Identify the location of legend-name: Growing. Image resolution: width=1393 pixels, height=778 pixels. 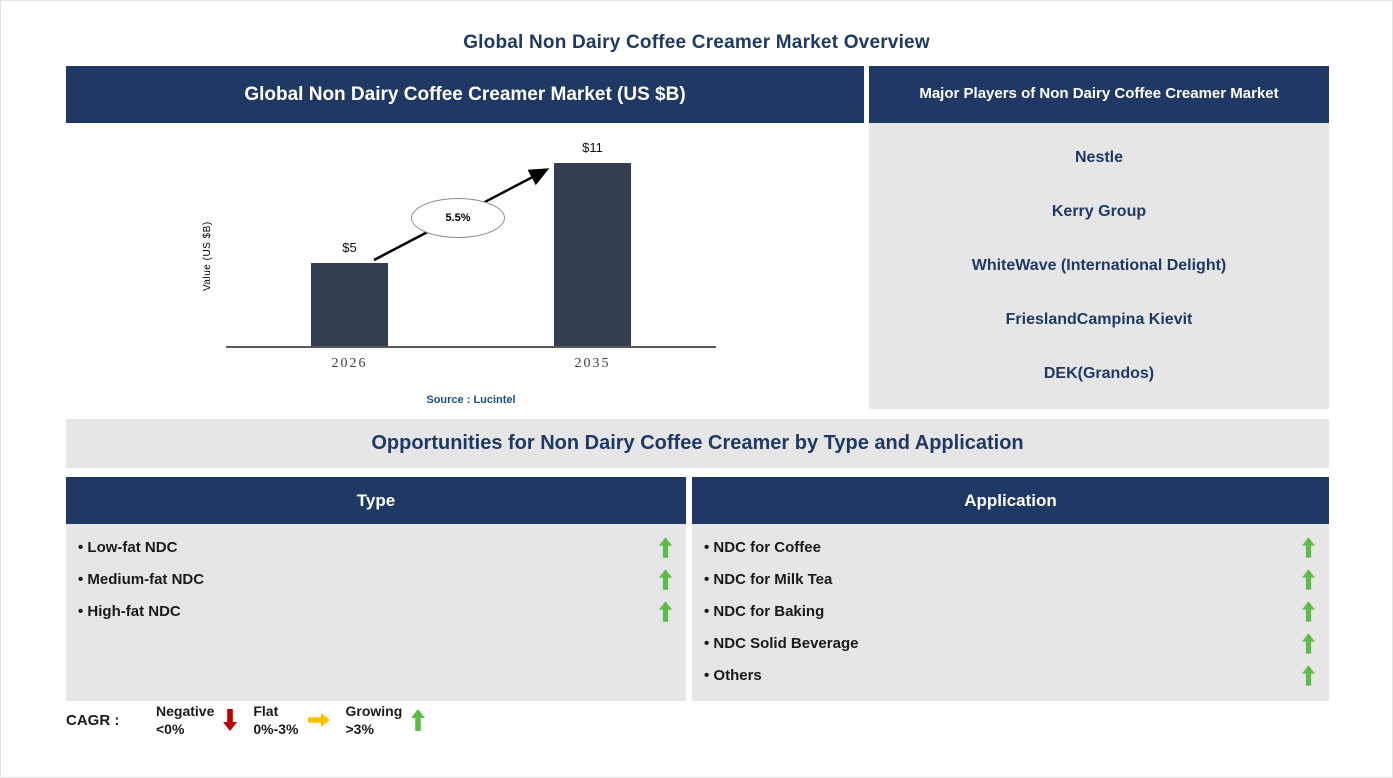
(374, 711).